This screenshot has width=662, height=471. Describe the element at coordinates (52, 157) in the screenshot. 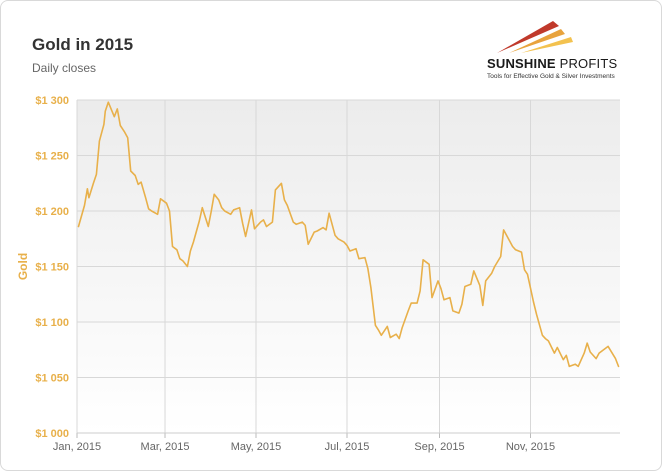

I see `y-tick-label: $1 250` at that location.